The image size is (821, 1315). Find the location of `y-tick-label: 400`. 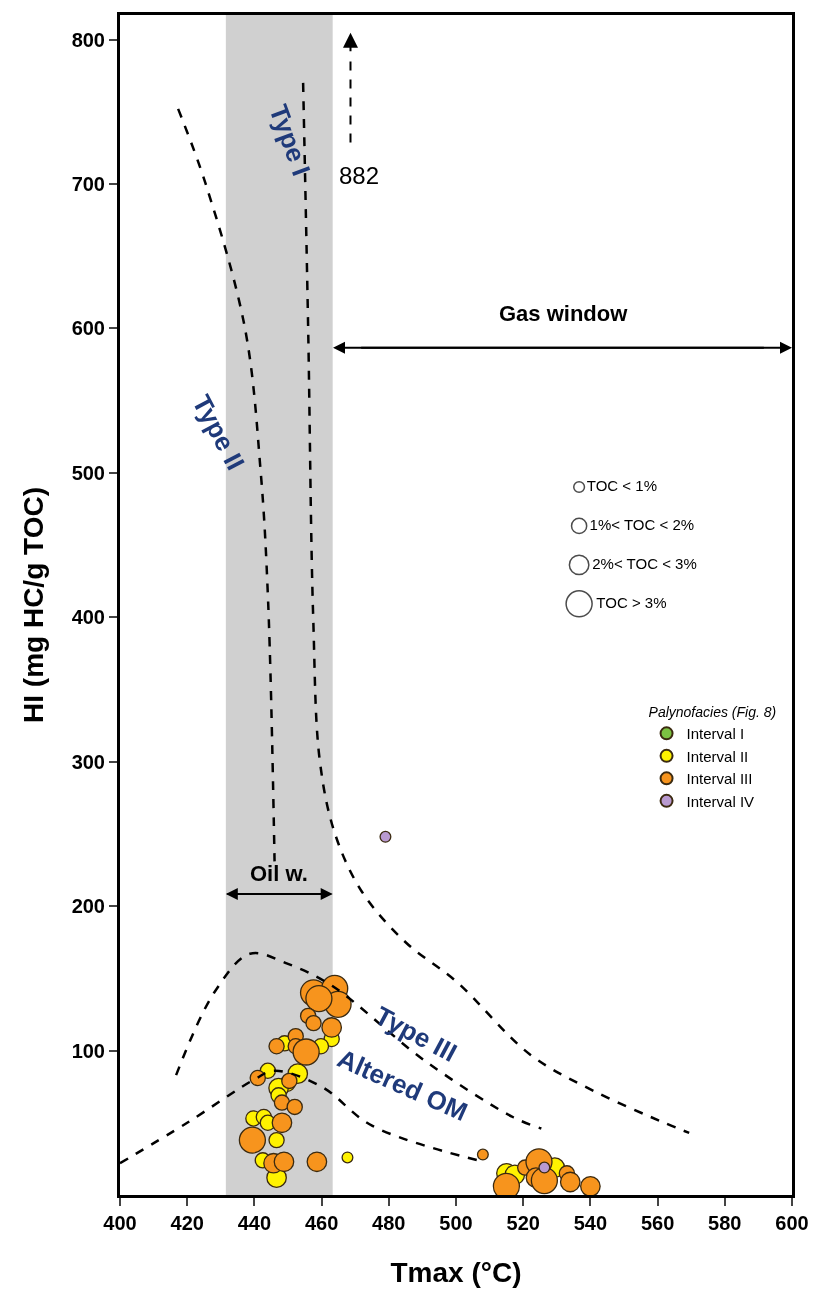

y-tick-label: 400 is located at coordinates (88, 617).